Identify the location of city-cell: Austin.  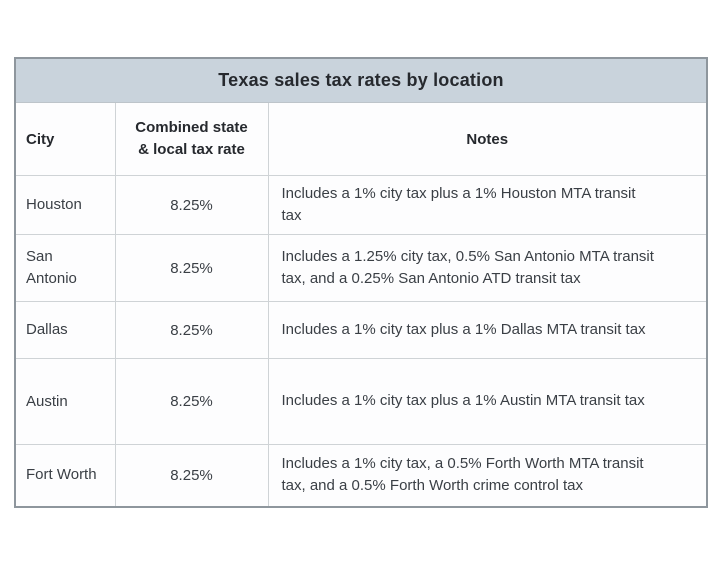
(65, 401).